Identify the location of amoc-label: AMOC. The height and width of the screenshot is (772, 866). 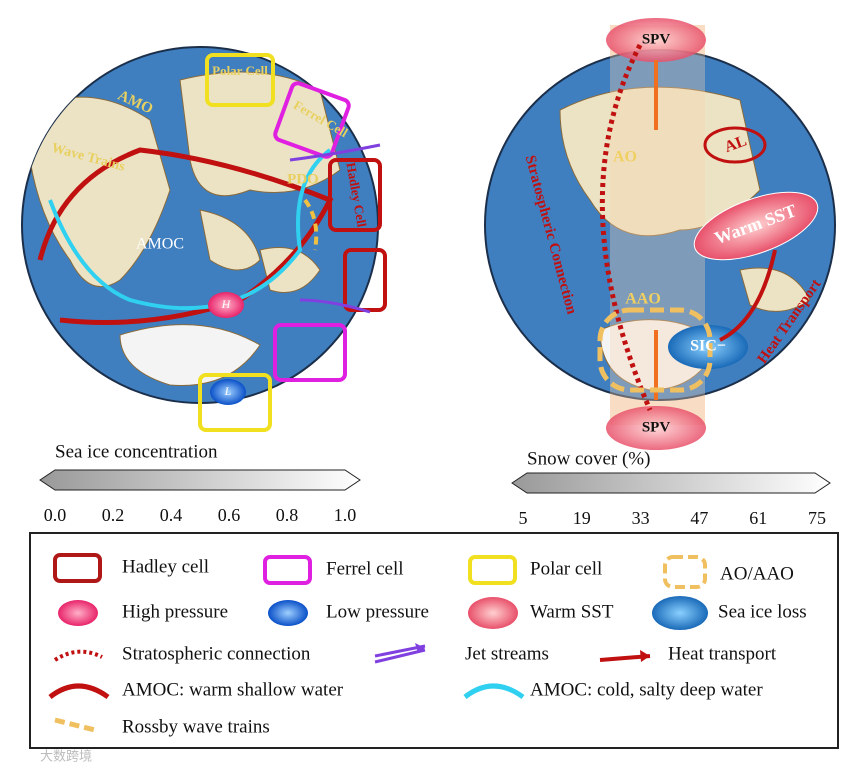
(160, 244).